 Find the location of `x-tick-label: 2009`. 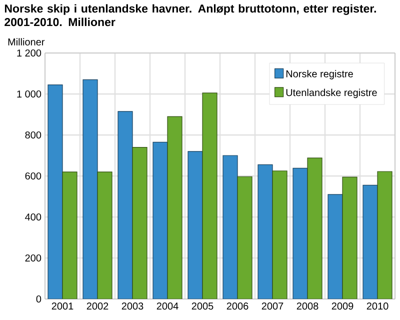

x-tick-label: 2009 is located at coordinates (343, 306).